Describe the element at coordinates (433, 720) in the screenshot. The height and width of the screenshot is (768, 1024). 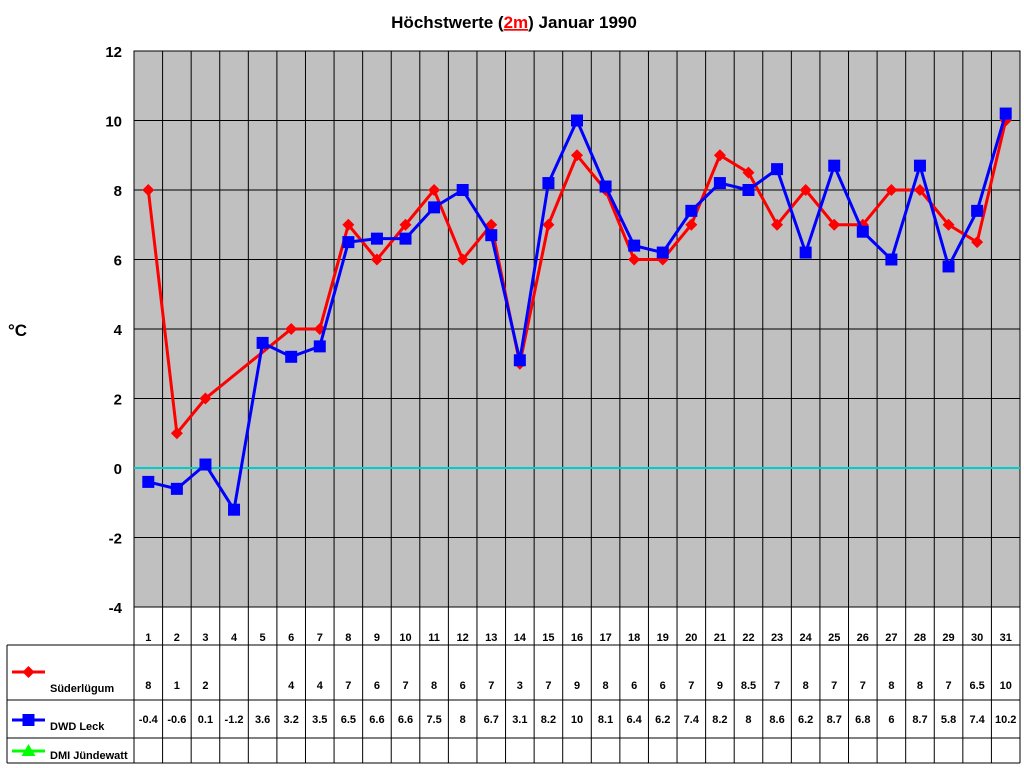
I see `data-label: 7.5` at that location.